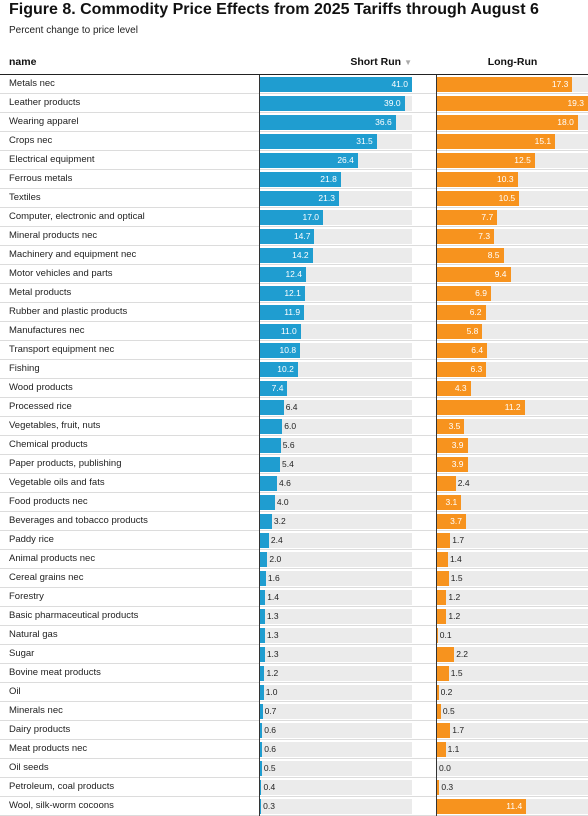 The width and height of the screenshot is (588, 816). Describe the element at coordinates (512, 502) in the screenshot. I see `long-run-track: 3.1` at that location.